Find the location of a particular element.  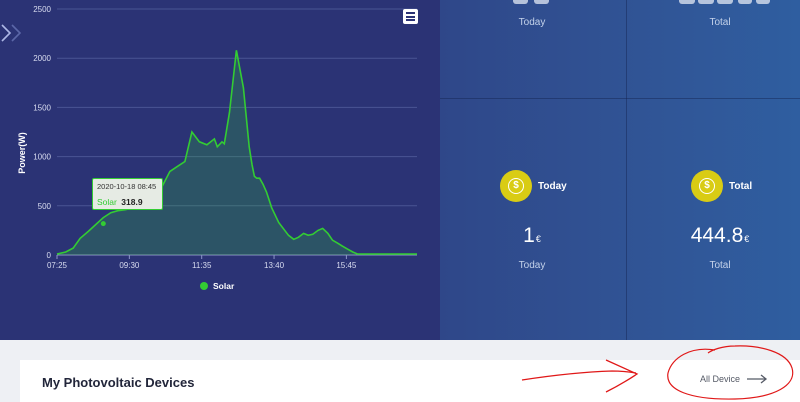

x-tick-label: 15:45 is located at coordinates (346, 265).